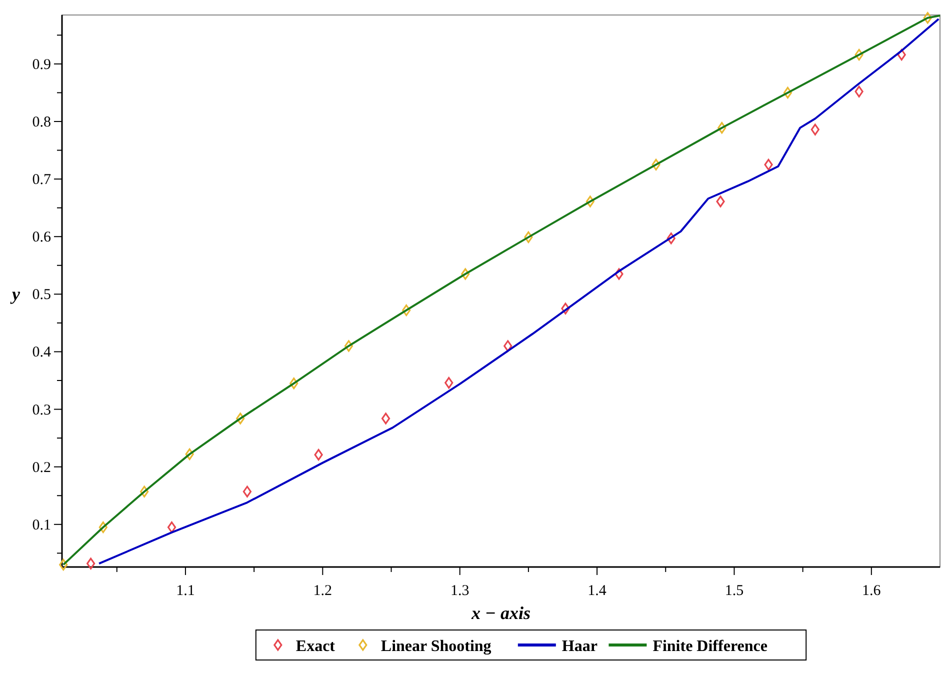 The width and height of the screenshot is (943, 679). I want to click on legend-label: Exact, so click(316, 646).